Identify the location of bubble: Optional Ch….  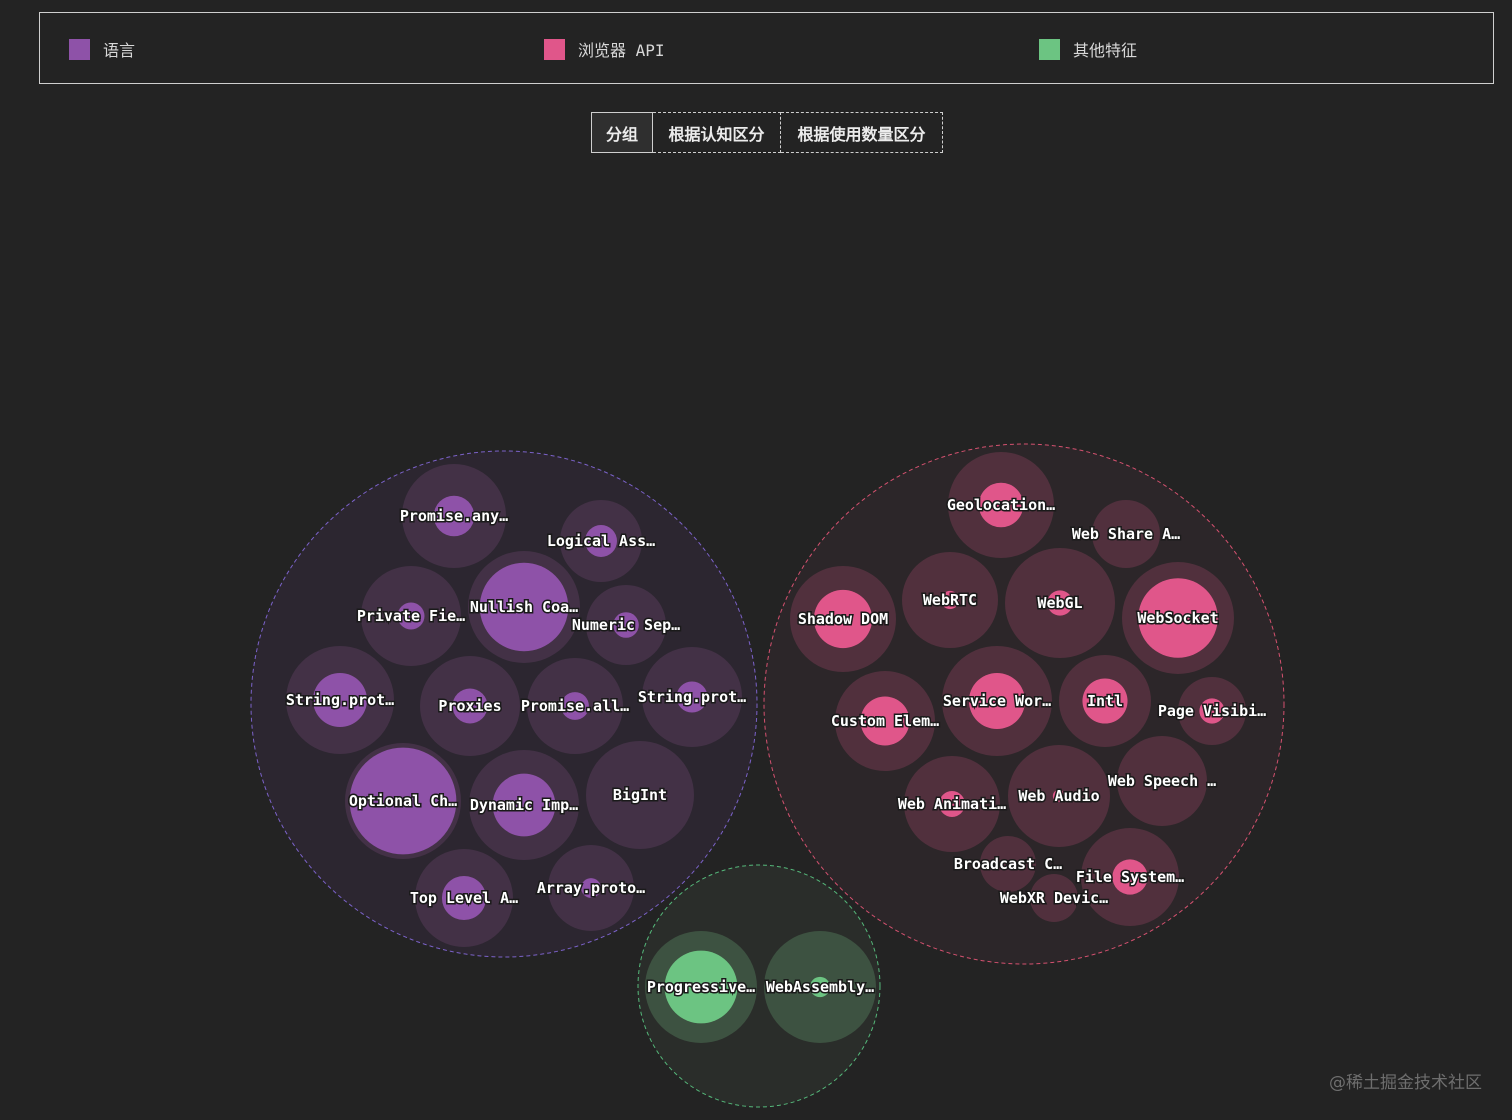
(403, 801).